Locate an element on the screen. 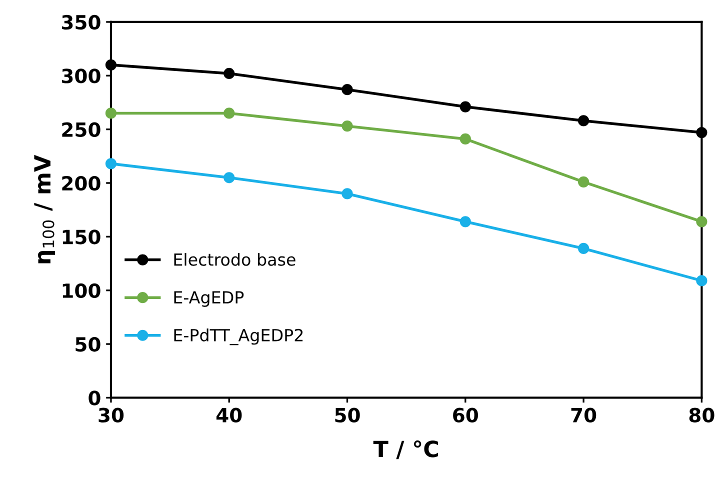 The height and width of the screenshot is (488, 716). y-tick-label: 200 is located at coordinates (81, 183).